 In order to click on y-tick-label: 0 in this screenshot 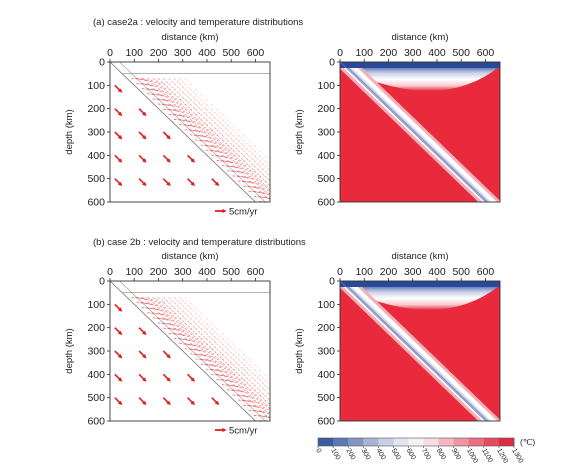, I will do `click(332, 282)`.